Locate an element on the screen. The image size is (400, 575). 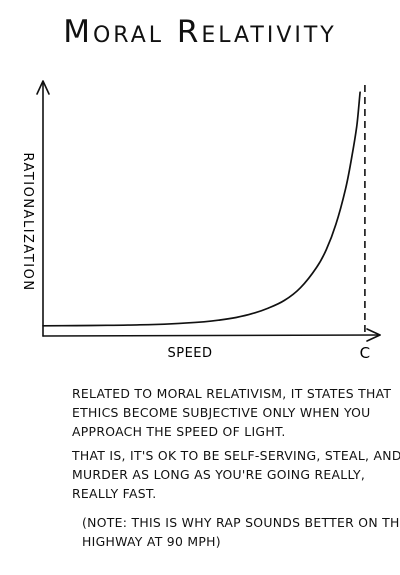
chart-title: Moral Relativity is located at coordinates (200, 32).